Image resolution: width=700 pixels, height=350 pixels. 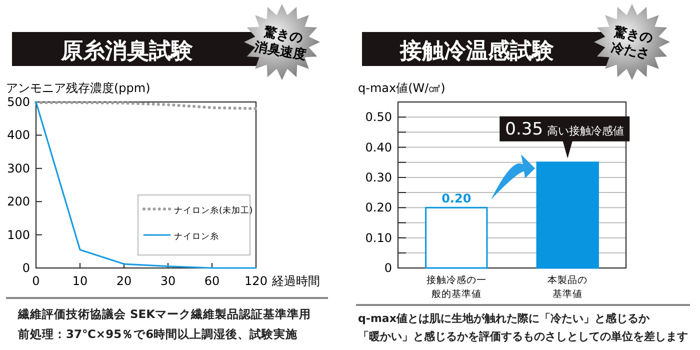 What do you see at coordinates (18, 168) in the screenshot?
I see `y-tick-label: 300` at bounding box center [18, 168].